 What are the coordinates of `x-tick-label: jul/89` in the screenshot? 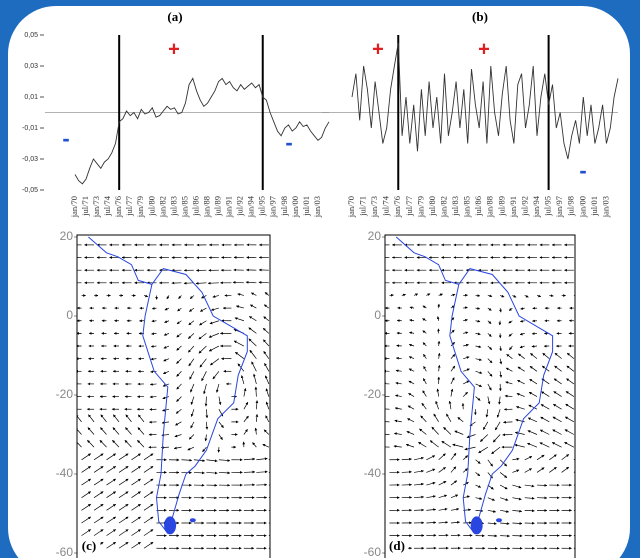 It's located at (218, 206).